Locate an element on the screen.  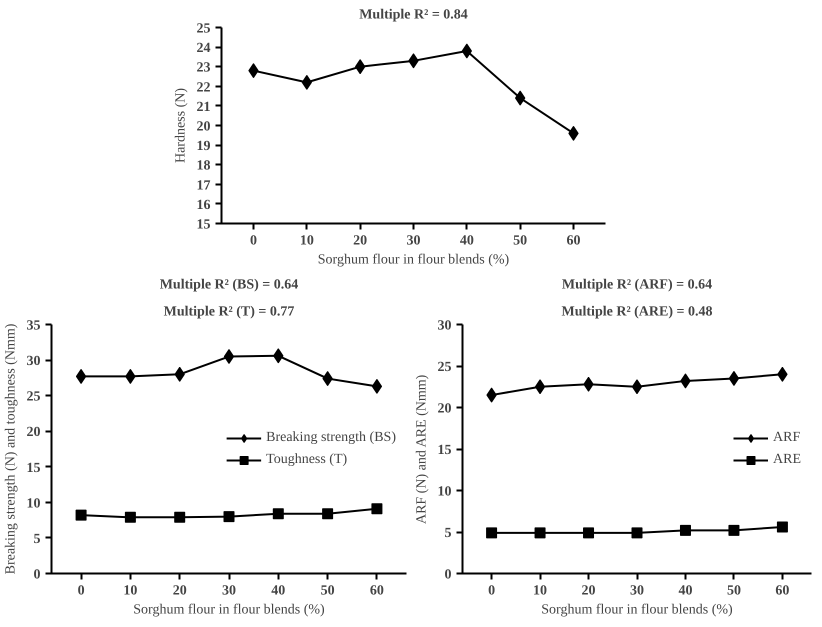
y-axis-title: Breaking strength (N) and toughness (Nmm) is located at coordinates (11, 448).